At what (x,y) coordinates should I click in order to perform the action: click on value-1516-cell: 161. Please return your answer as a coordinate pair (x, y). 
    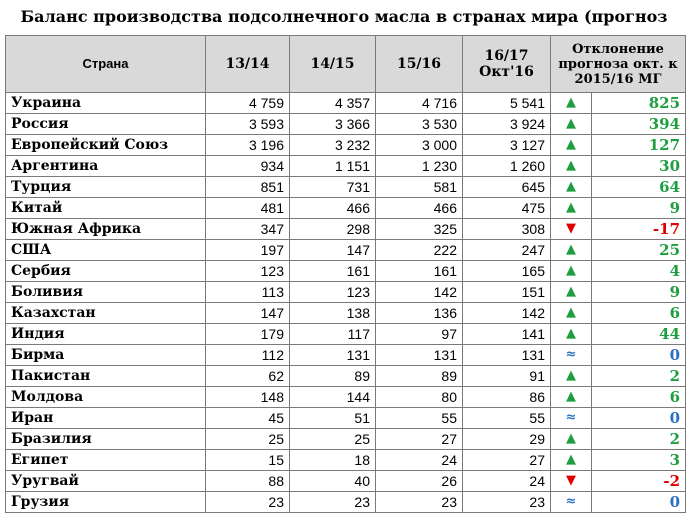
    Looking at the image, I should click on (419, 271).